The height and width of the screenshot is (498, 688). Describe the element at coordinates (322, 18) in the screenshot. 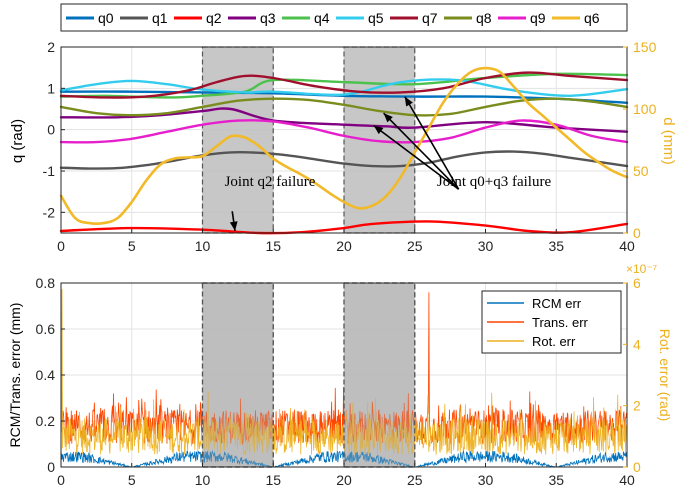

I see `legend-label-q4: q4` at that location.